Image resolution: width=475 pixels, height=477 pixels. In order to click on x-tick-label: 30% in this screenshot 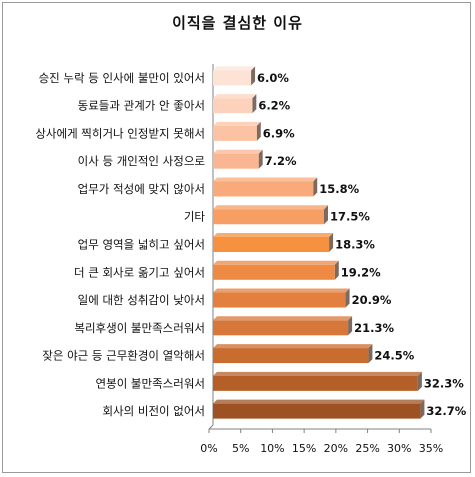, I will do `click(399, 448)`.